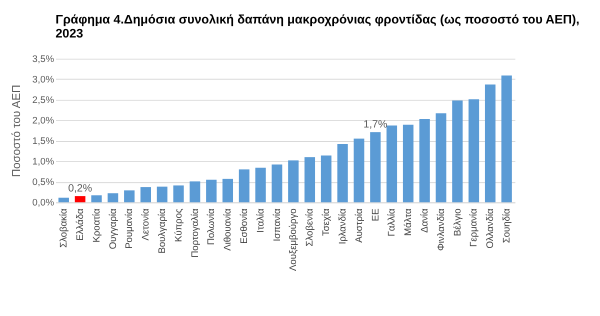  Describe the element at coordinates (376, 215) in the screenshot. I see `x-tick-label: ΕΕ` at that location.